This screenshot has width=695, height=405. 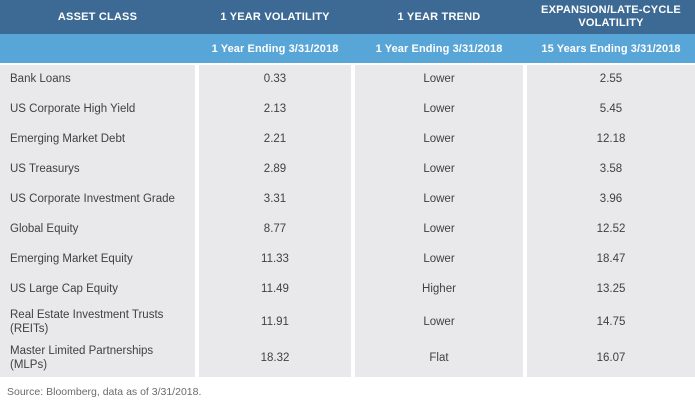 What do you see at coordinates (275, 323) in the screenshot?
I see `volatility-1yr-cell: 11.91` at bounding box center [275, 323].